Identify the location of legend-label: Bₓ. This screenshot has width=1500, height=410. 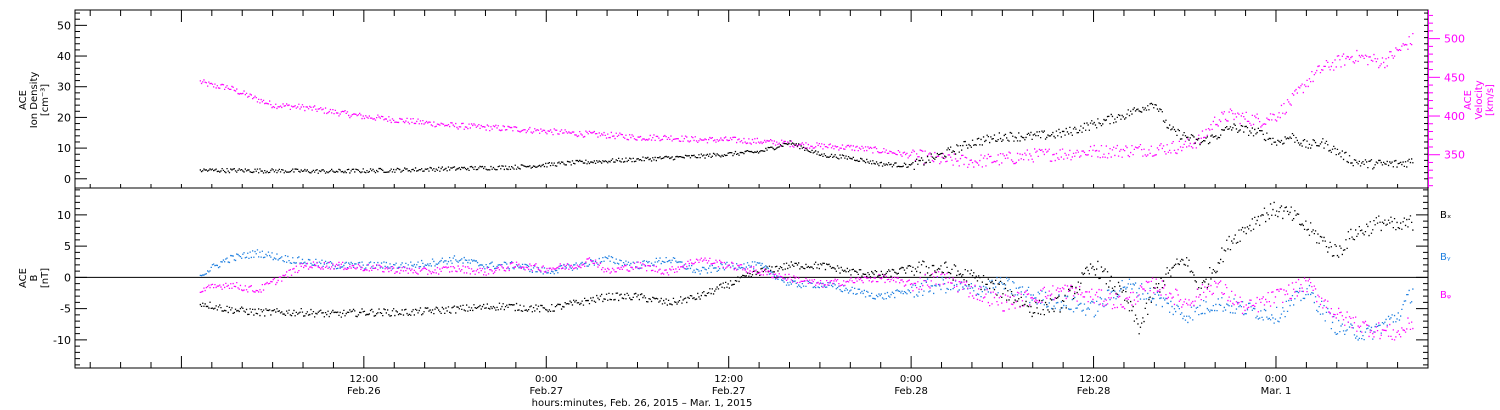
(1445, 215).